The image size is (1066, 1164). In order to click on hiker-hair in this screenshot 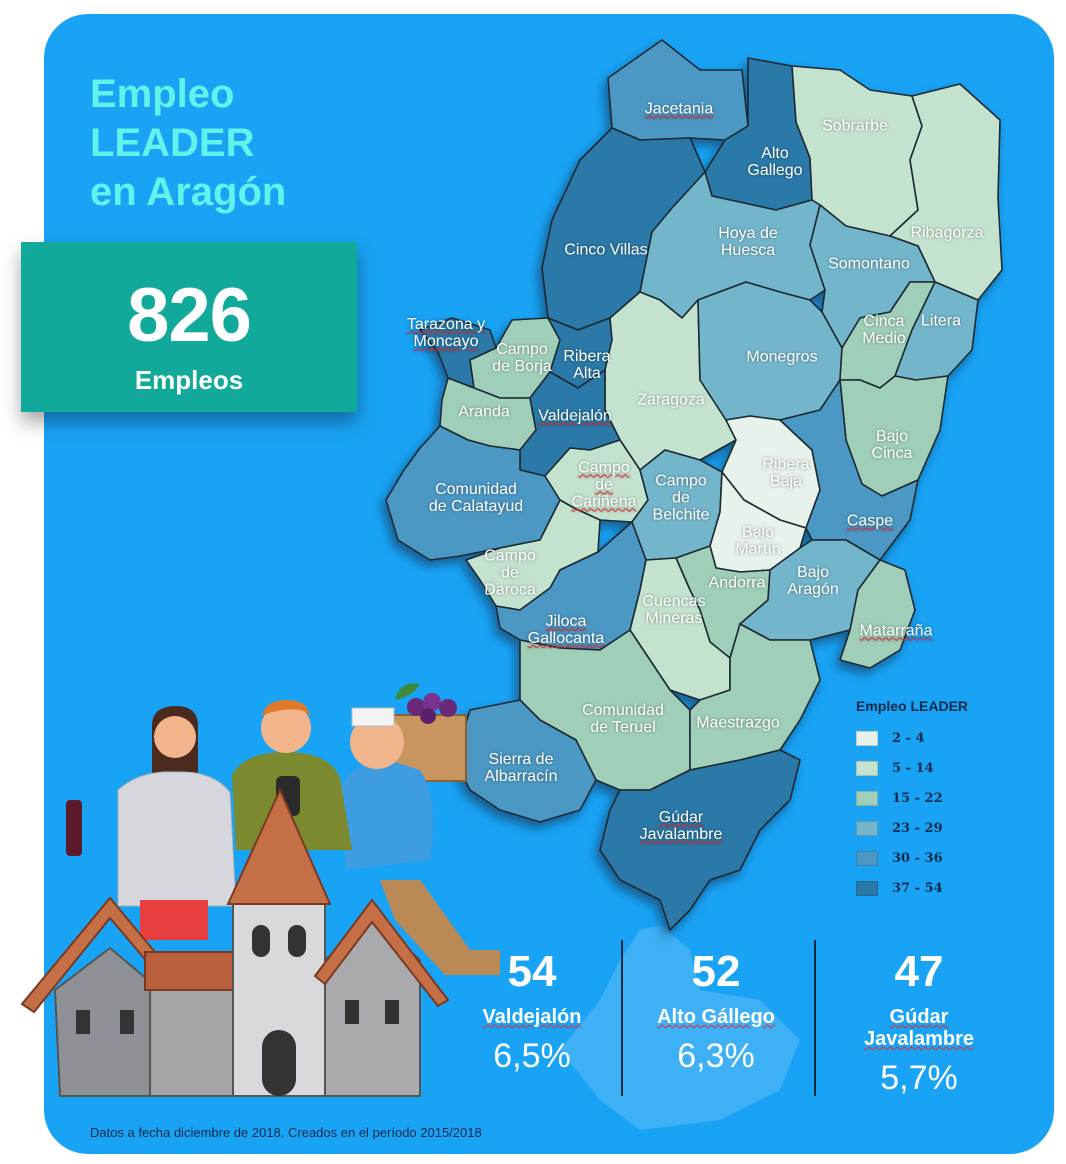, I will do `click(286, 708)`.